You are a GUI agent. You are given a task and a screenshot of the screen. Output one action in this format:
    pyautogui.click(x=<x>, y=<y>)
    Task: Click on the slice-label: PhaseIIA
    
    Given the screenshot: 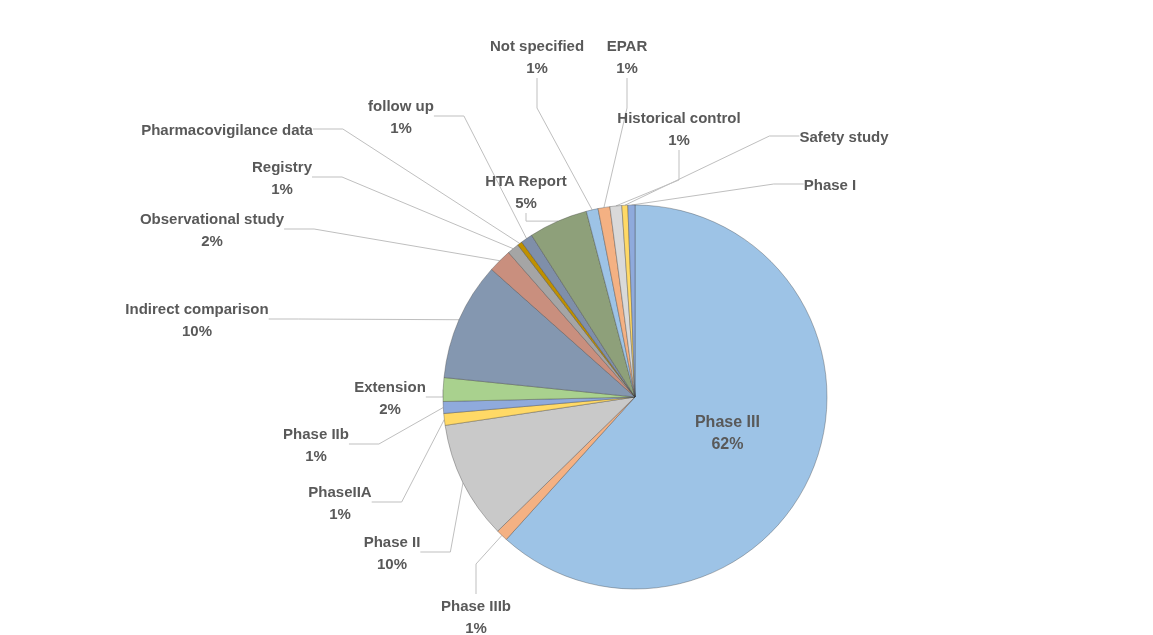 What is the action you would take?
    pyautogui.click(x=340, y=491)
    